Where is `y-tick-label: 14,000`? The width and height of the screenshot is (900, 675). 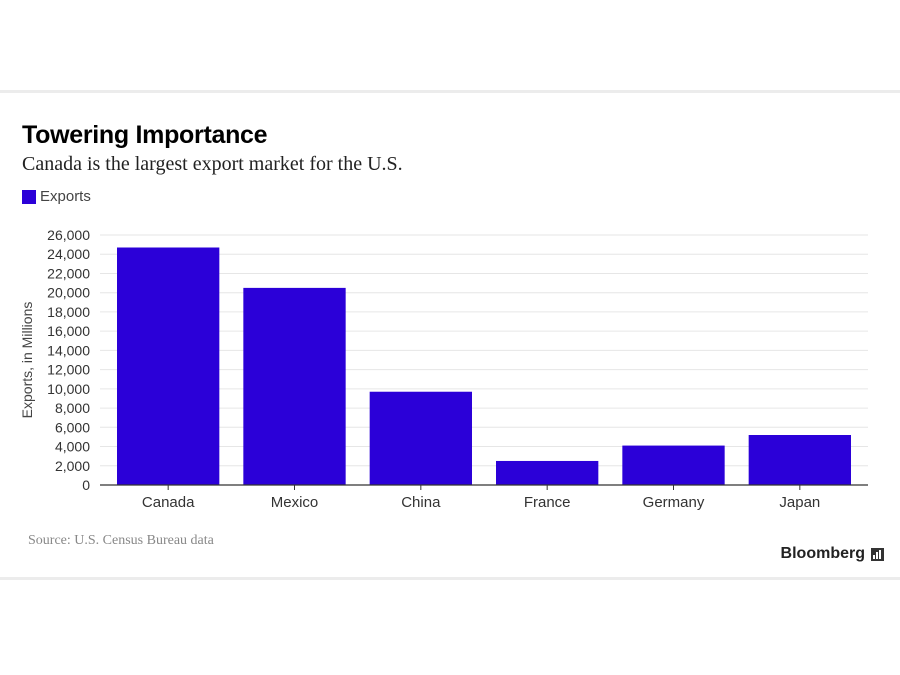
y-tick-label: 14,000 is located at coordinates (68, 350).